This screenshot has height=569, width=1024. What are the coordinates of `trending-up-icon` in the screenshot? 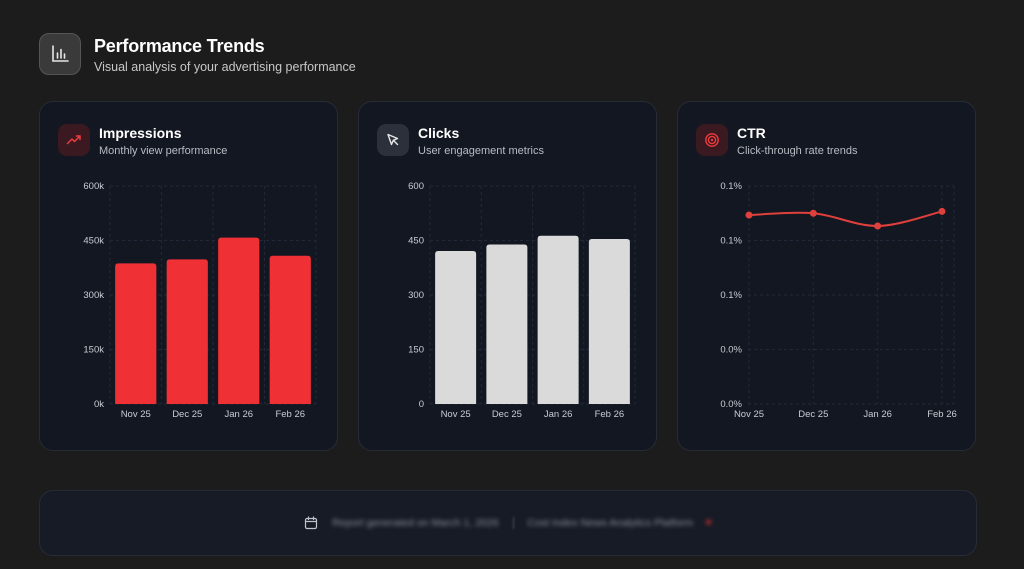 It's located at (74, 140).